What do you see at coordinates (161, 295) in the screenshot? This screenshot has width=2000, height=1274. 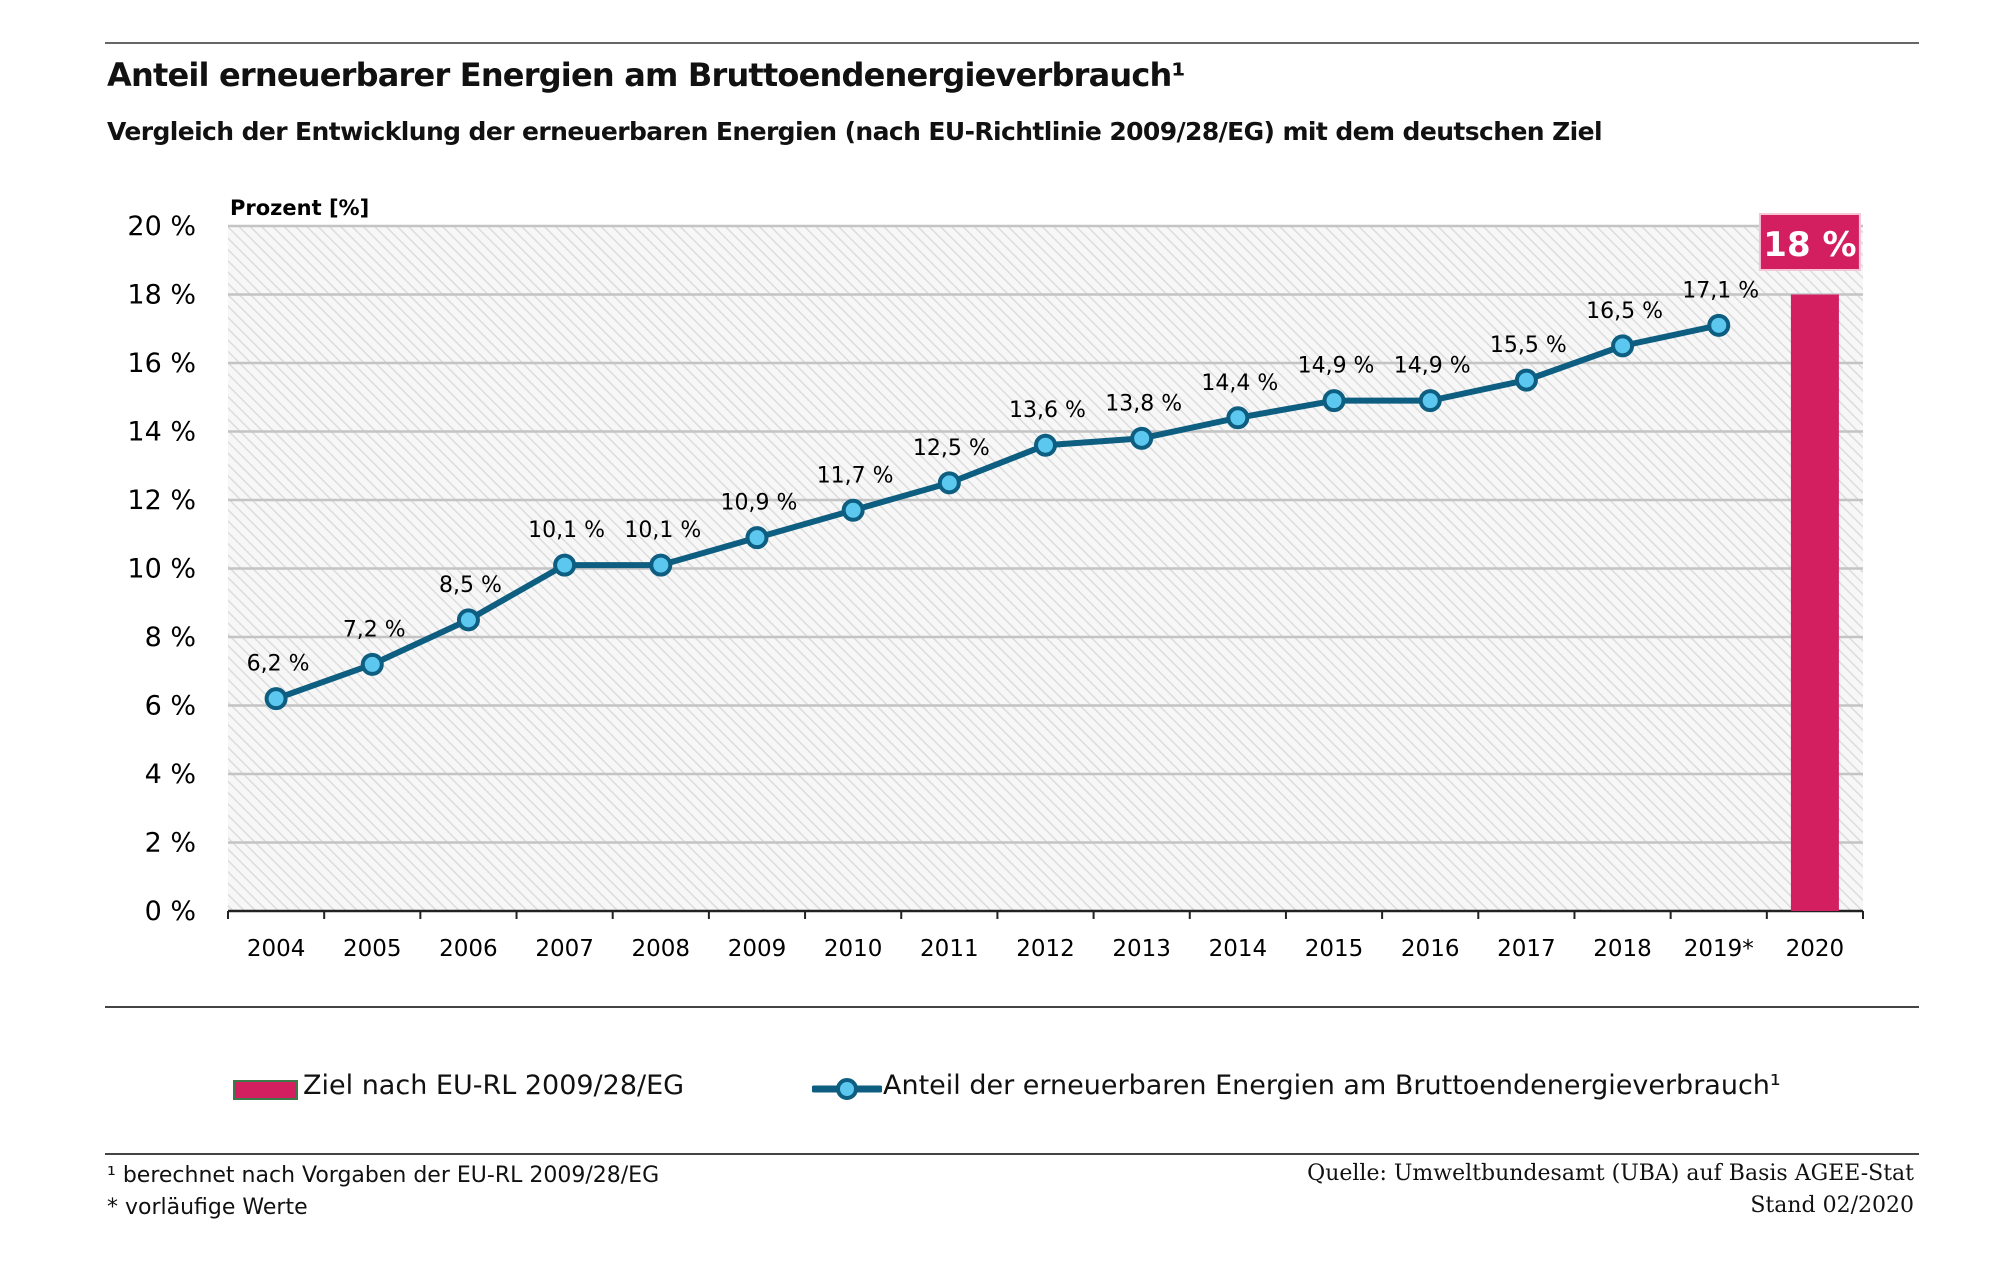 I see `y-tick-label: 18 %` at bounding box center [161, 295].